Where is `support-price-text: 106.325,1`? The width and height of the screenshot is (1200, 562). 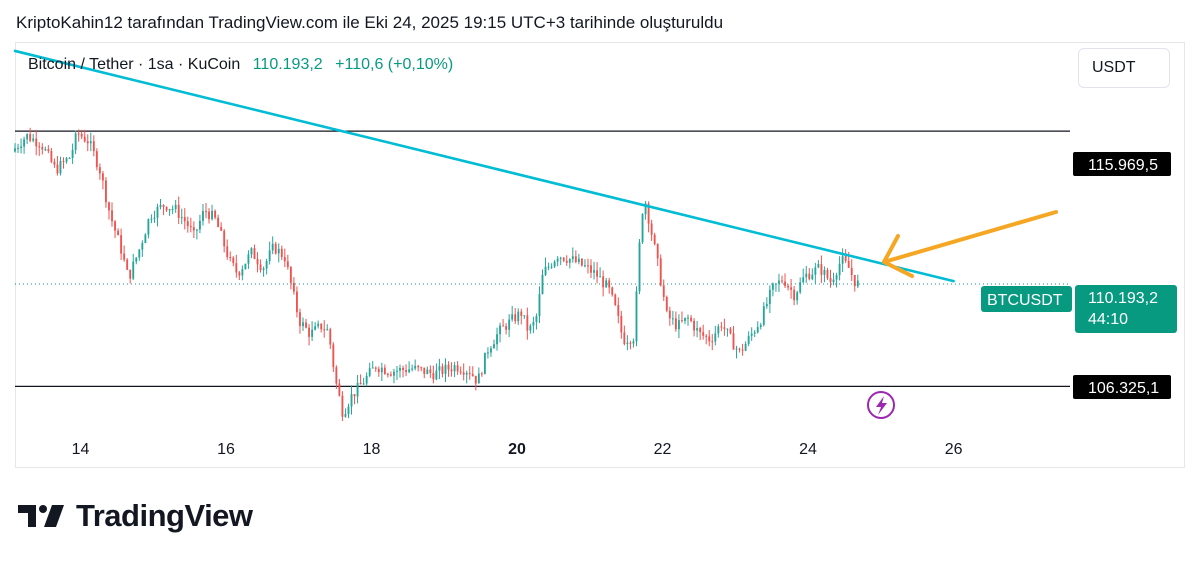 support-price-text: 106.325,1 is located at coordinates (1123, 388).